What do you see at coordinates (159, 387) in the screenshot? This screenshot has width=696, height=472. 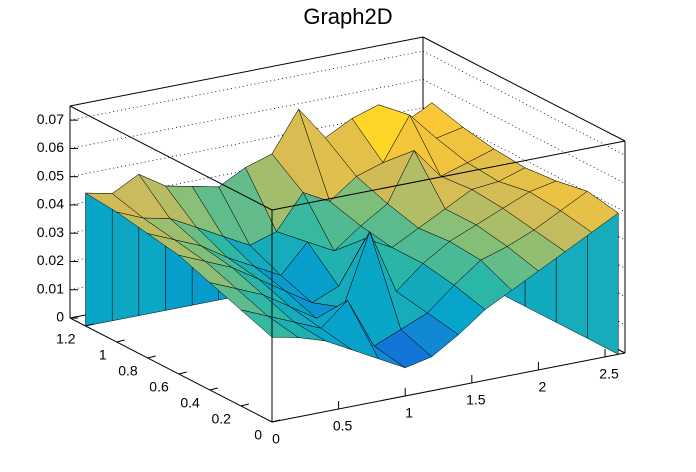 I see `y-tick-label: 0.6` at bounding box center [159, 387].